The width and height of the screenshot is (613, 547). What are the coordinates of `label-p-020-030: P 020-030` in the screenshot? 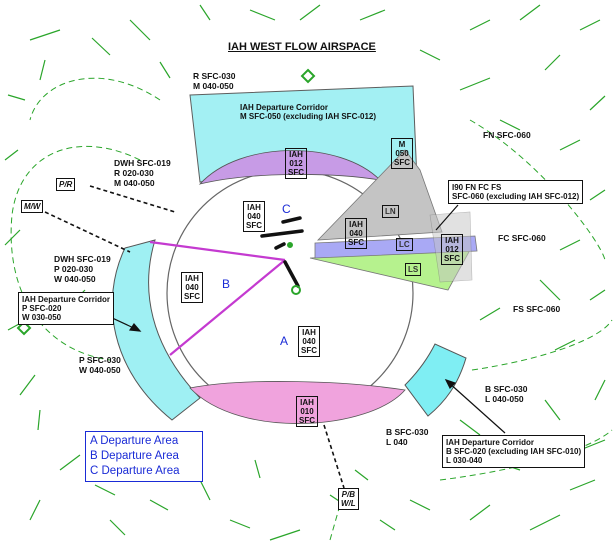 It's located at (74, 269).